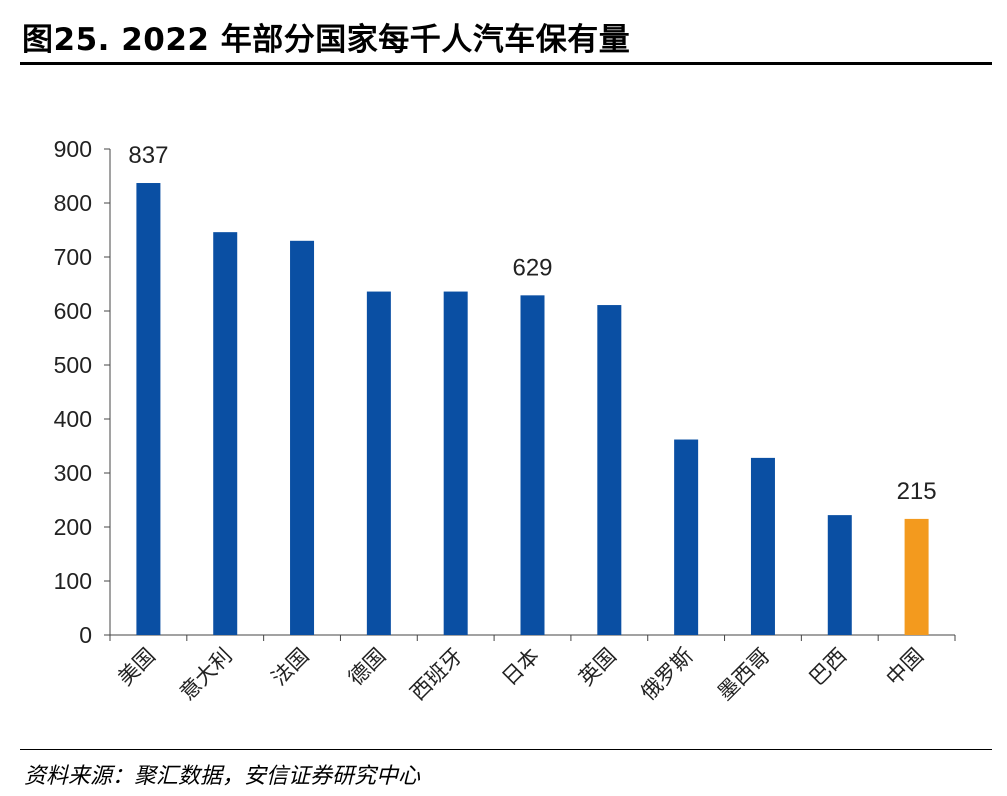 The height and width of the screenshot is (796, 1007). I want to click on y-tick-label: 700, so click(73, 257).